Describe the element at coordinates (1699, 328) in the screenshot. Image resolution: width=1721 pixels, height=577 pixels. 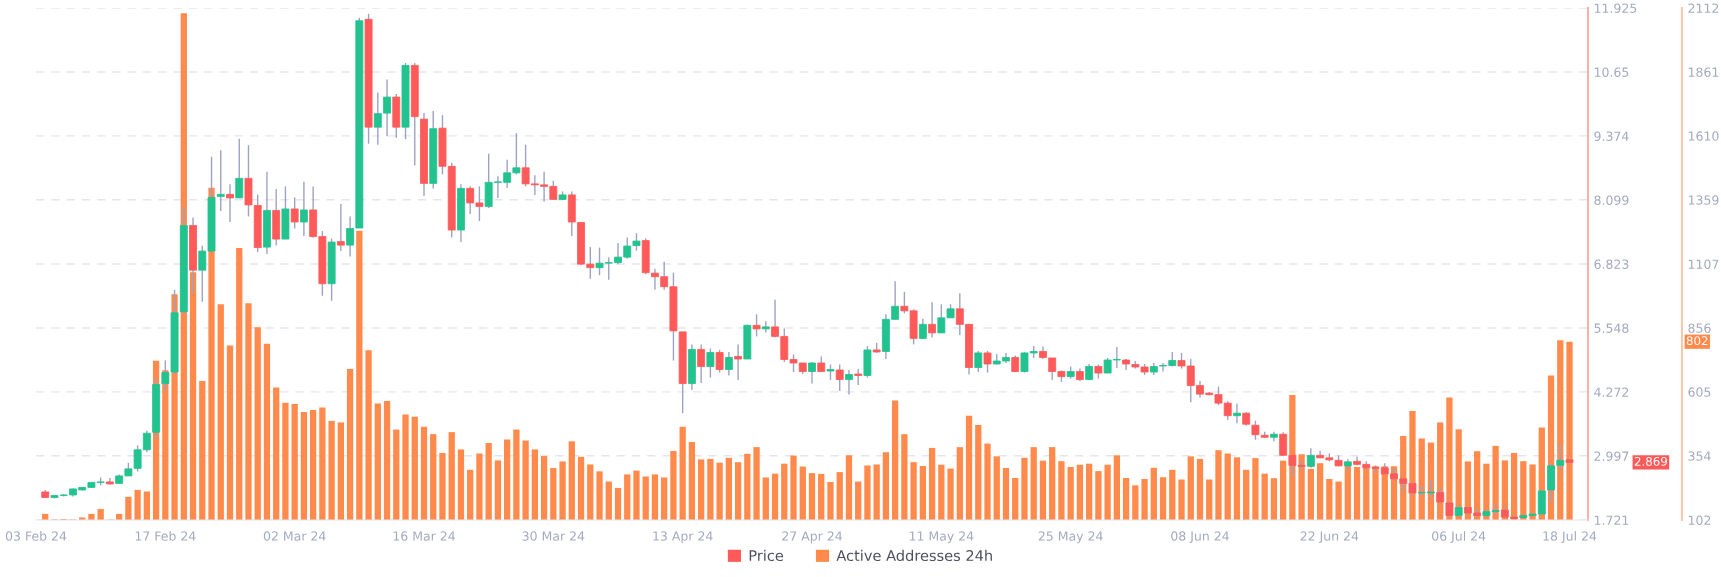
I see `y2-tick-label: 856` at that location.